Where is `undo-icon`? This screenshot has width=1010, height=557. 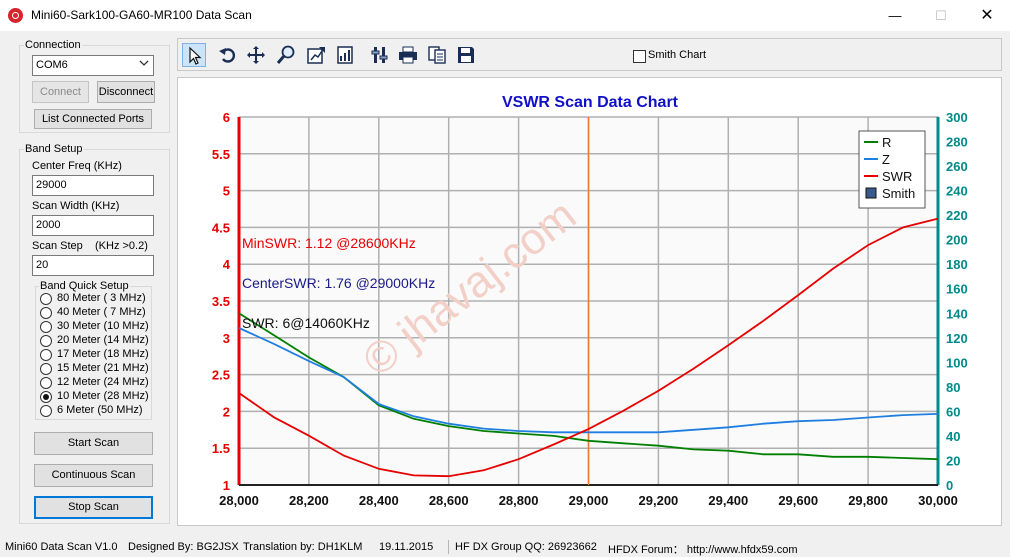 undo-icon is located at coordinates (227, 55).